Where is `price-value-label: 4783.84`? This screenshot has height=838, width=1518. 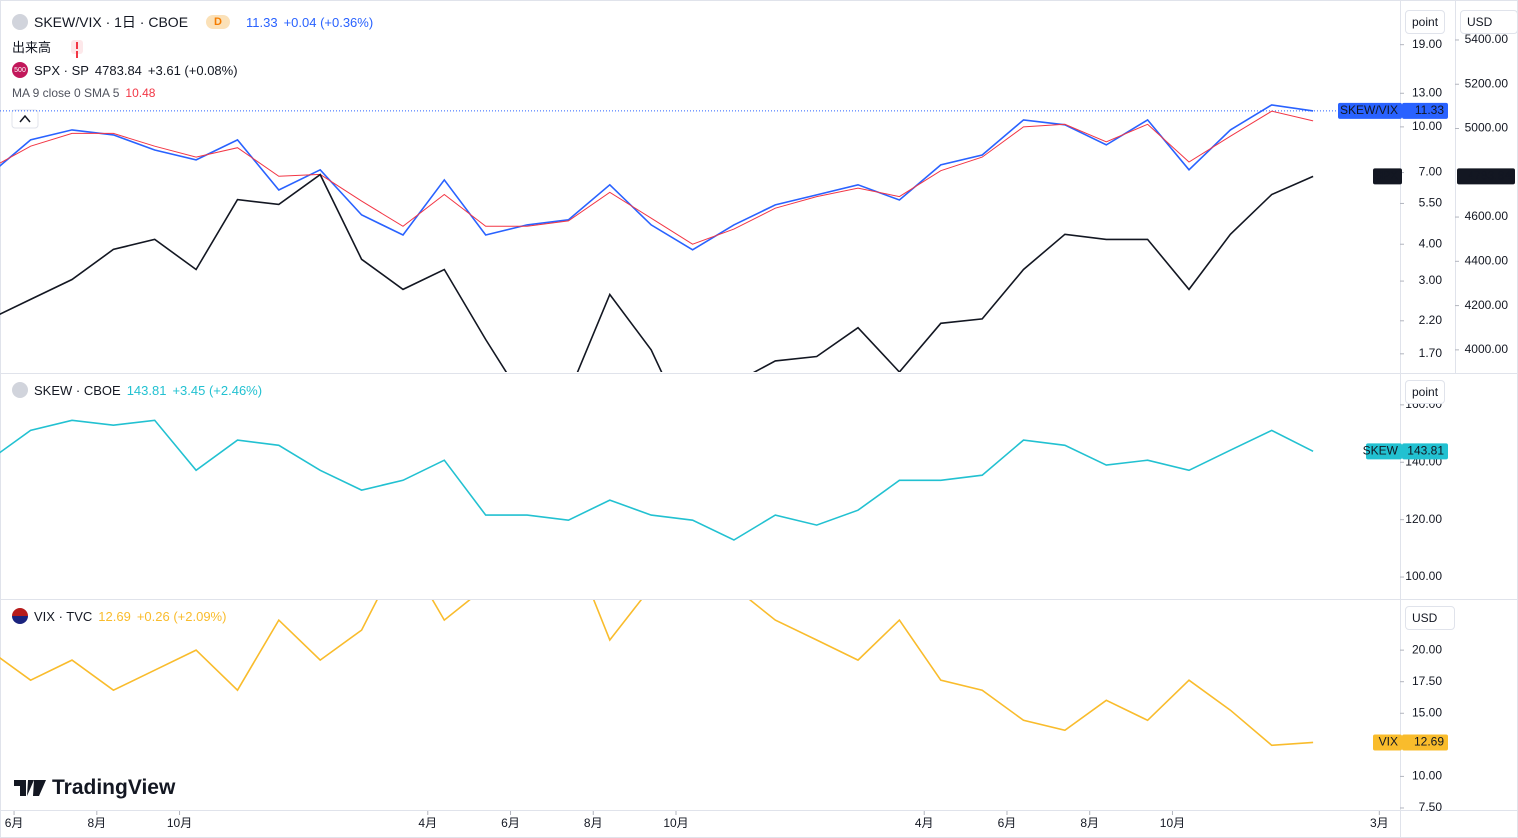 price-value-label: 4783.84 is located at coordinates (1490, 176).